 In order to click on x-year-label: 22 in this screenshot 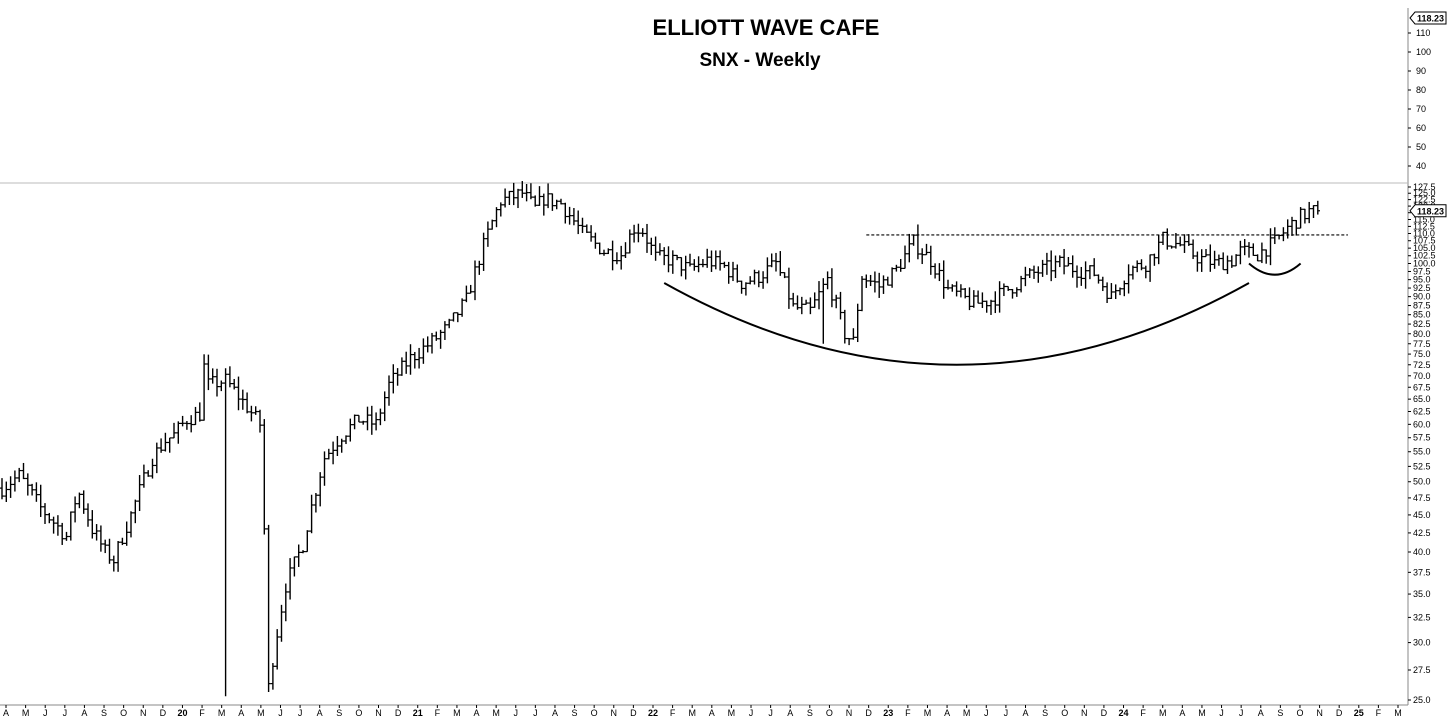, I will do `click(653, 713)`.